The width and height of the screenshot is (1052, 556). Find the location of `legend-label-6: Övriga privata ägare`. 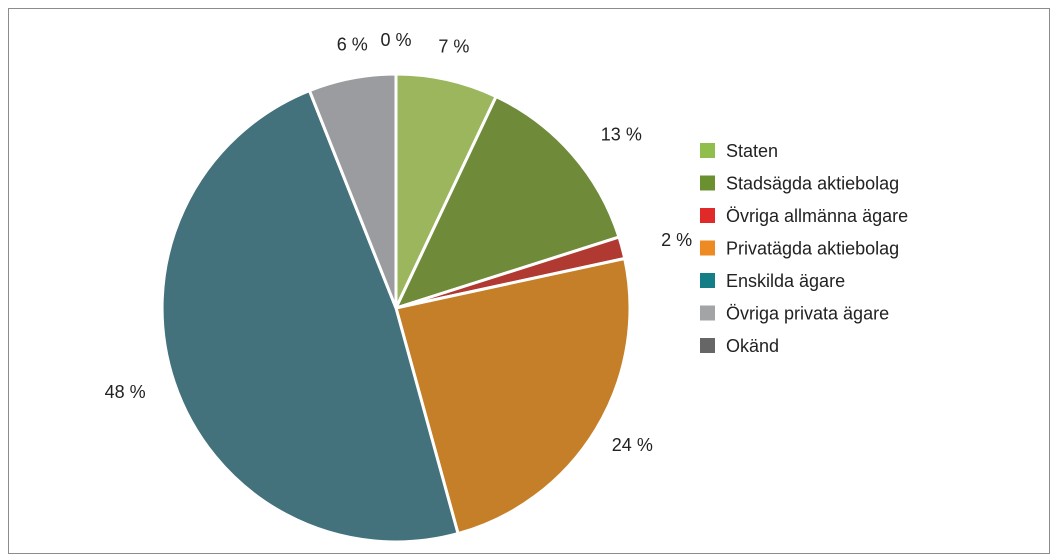

legend-label-6: Övriga privata ägare is located at coordinates (807, 314).